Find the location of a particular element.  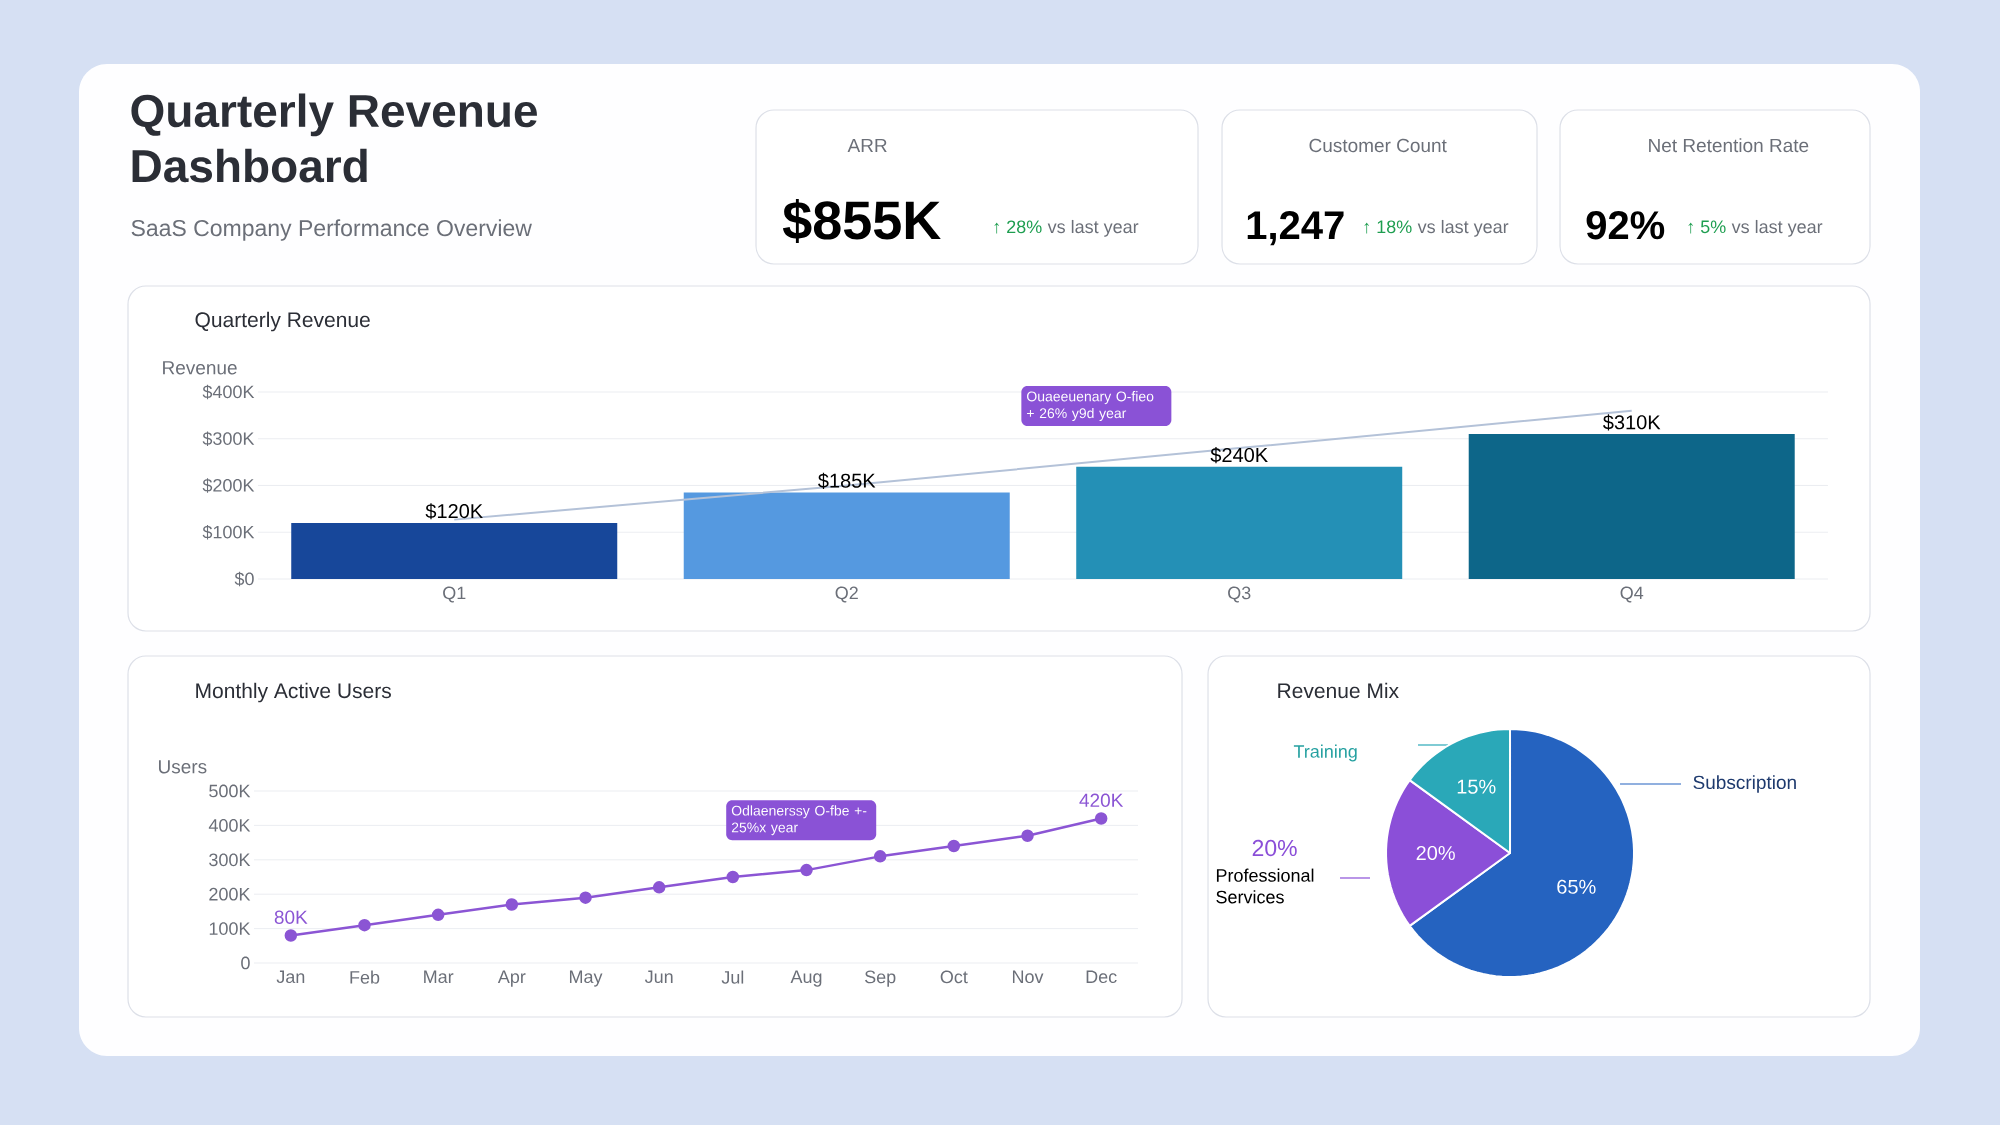

text: Quarterly Revenue Dashboard is located at coordinates (334, 138).